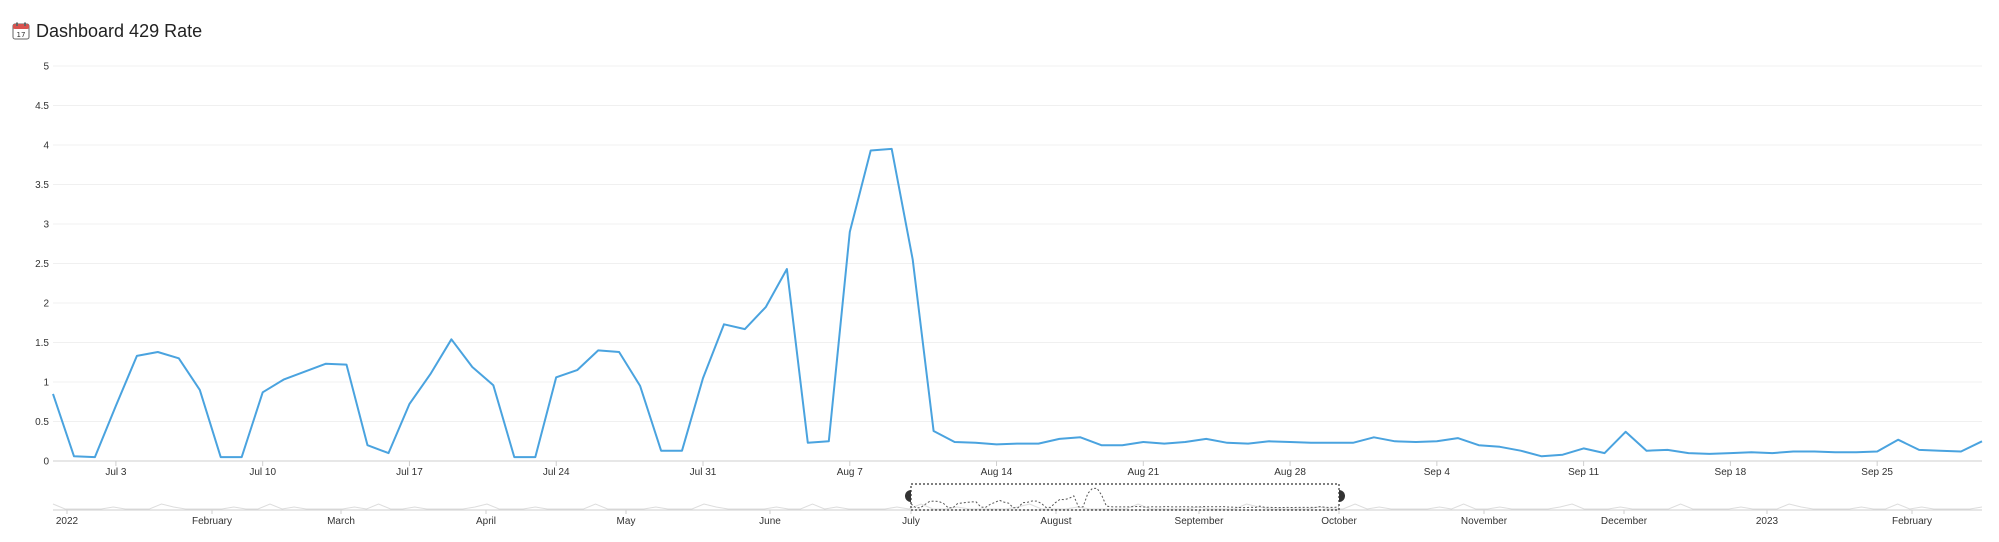 This screenshot has height=542, width=1999. I want to click on x-tick-label: Jul 31, so click(703, 472).